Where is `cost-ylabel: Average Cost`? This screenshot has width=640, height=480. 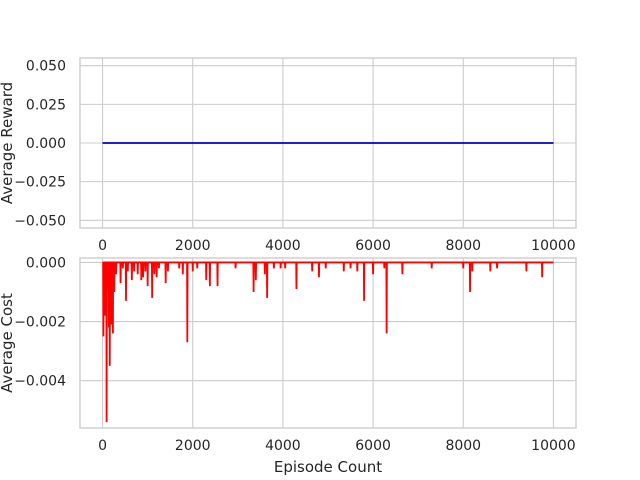
cost-ylabel: Average Cost is located at coordinates (8, 343).